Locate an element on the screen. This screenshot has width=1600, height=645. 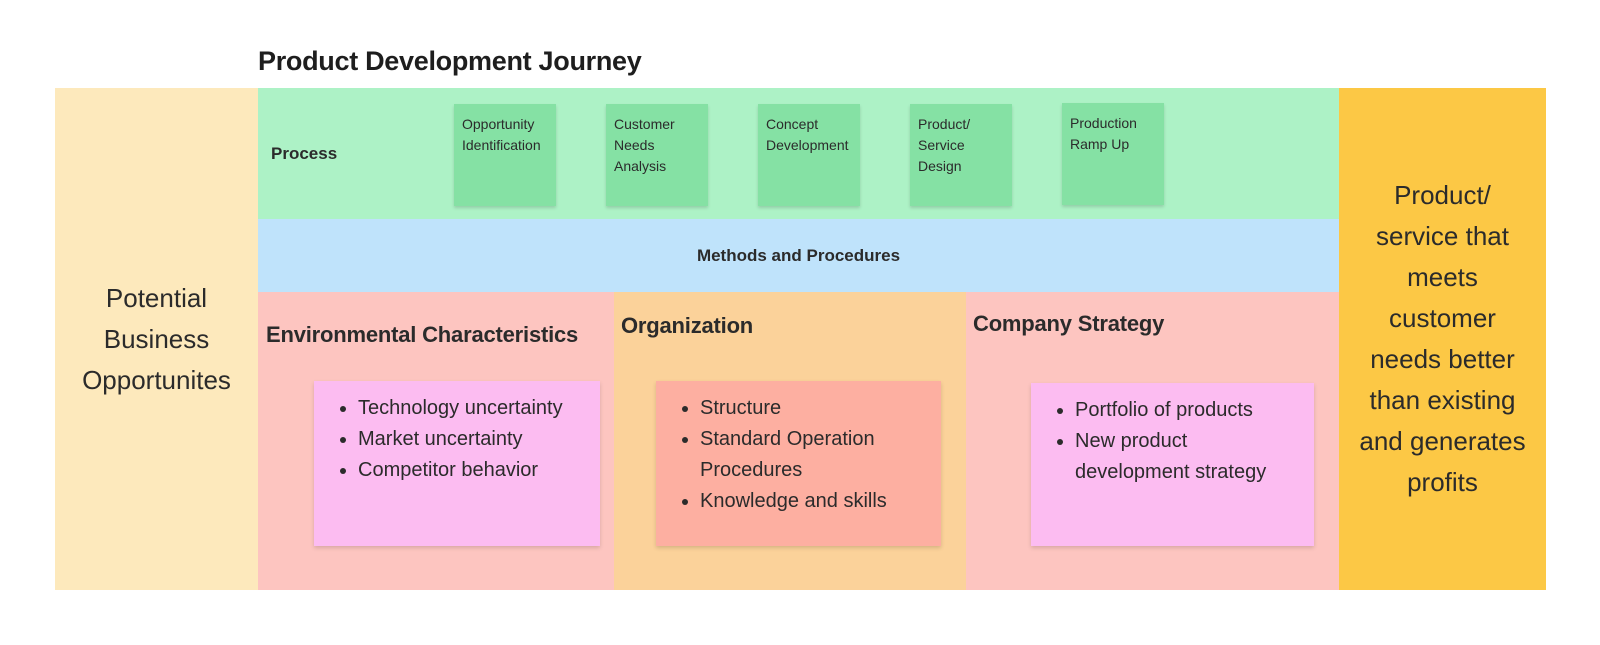
process-label: Process is located at coordinates (304, 153).